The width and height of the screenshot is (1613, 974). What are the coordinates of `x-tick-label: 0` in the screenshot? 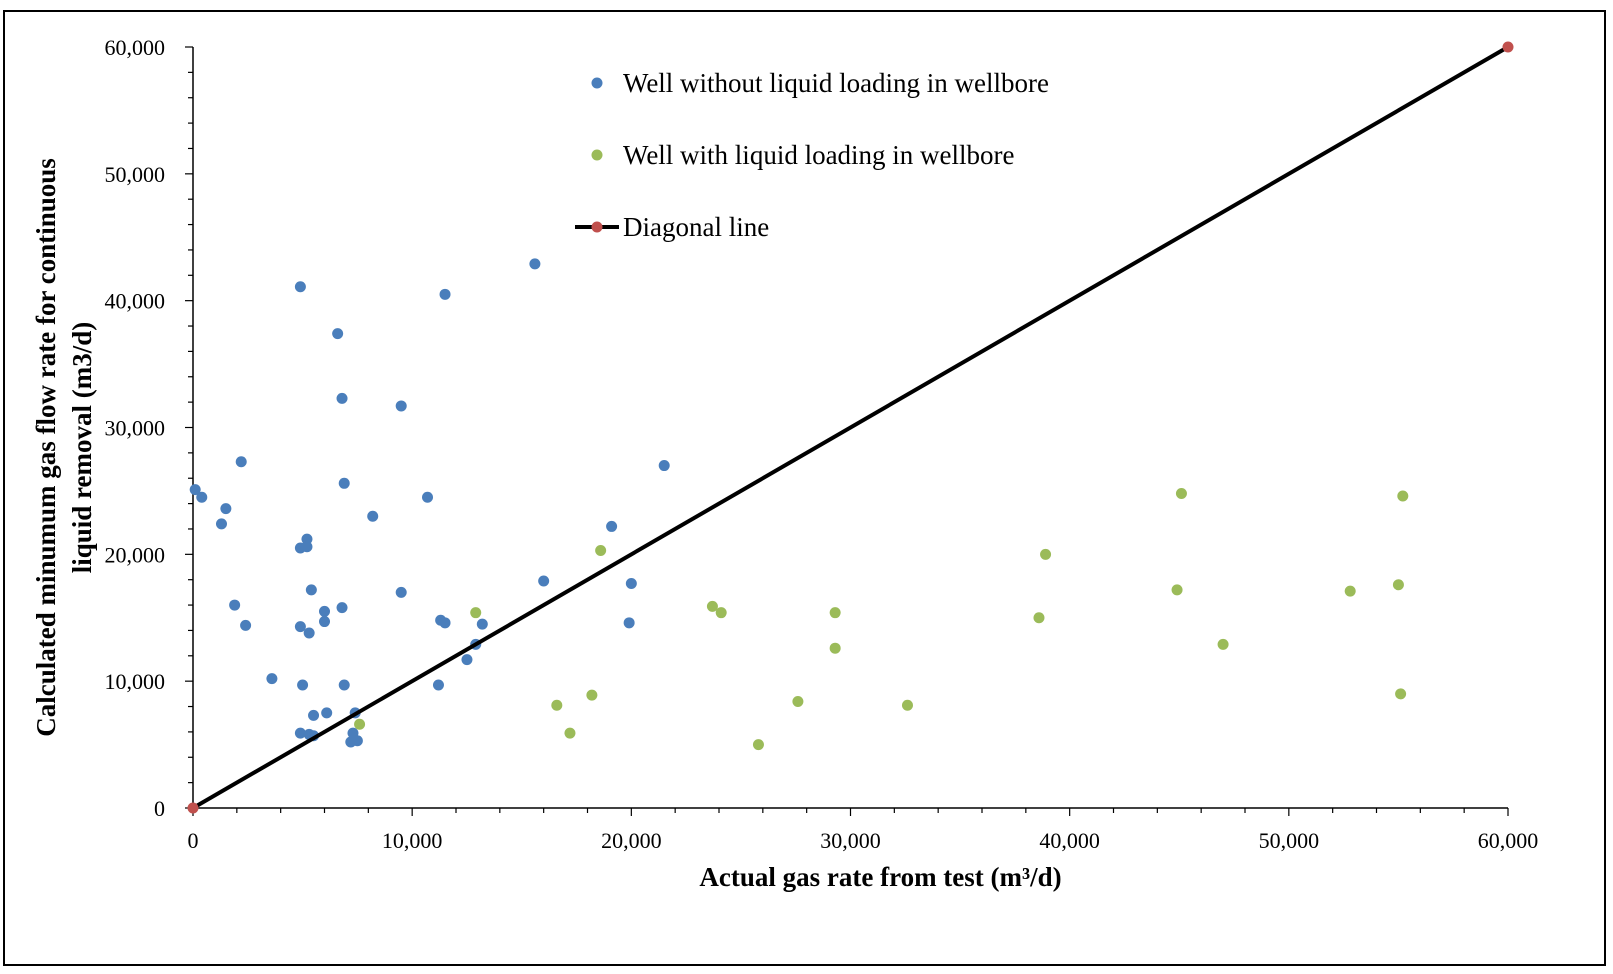 It's located at (193, 840).